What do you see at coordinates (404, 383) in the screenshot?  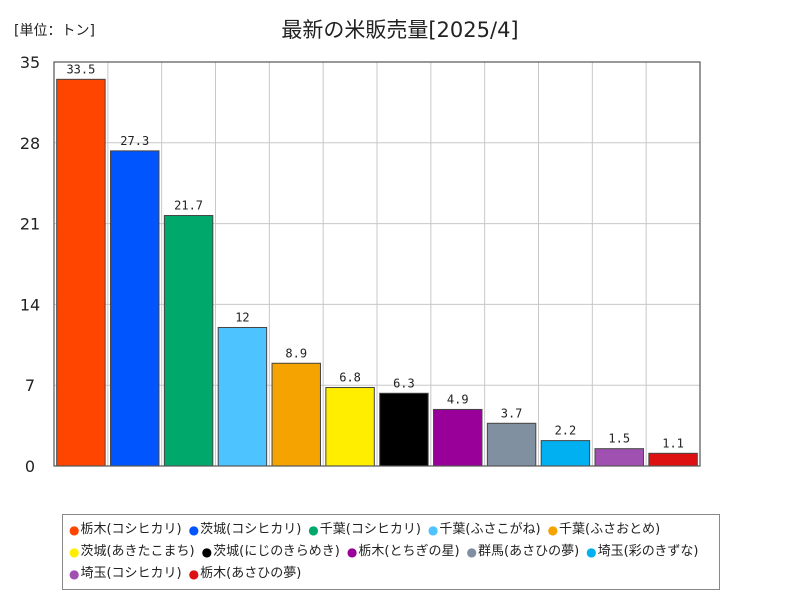 I see `data-label: 6.3` at bounding box center [404, 383].